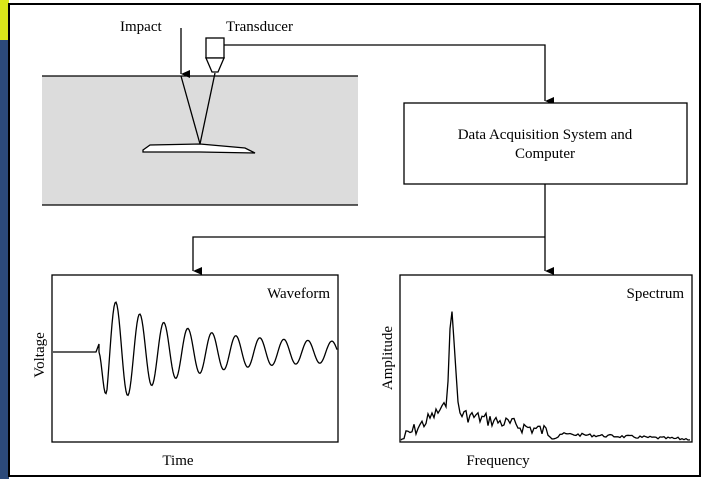 The width and height of the screenshot is (704, 479). Describe the element at coordinates (198, 108) in the screenshot. I see `wave-path` at that location.